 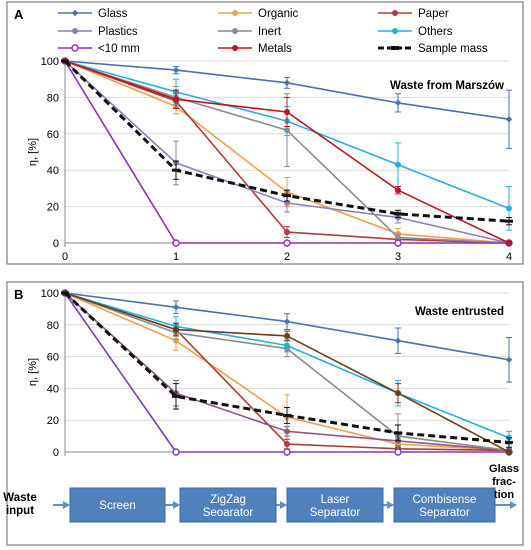 I want to click on series-a-glass, so click(x=287, y=103).